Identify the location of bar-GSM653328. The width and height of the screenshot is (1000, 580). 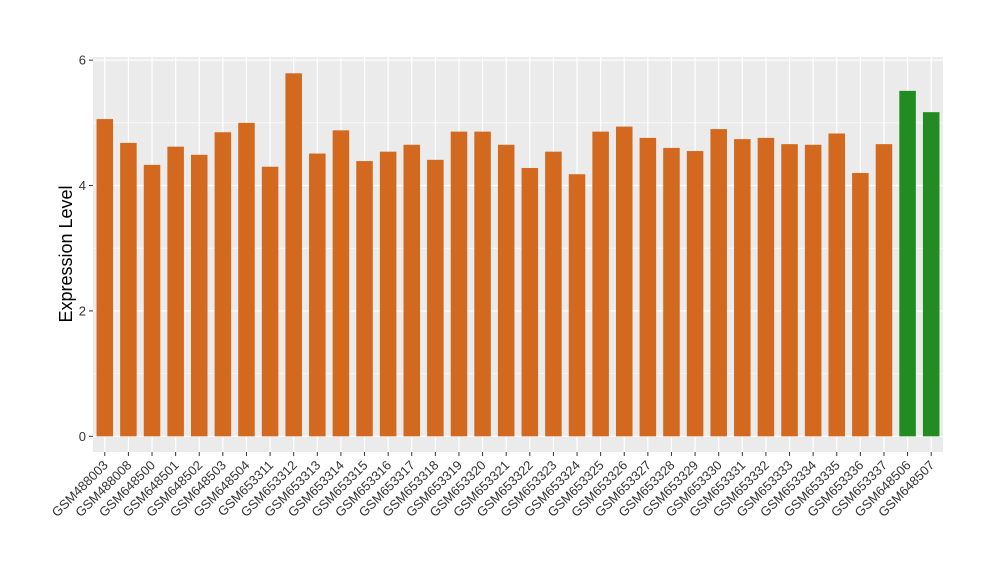
(671, 292).